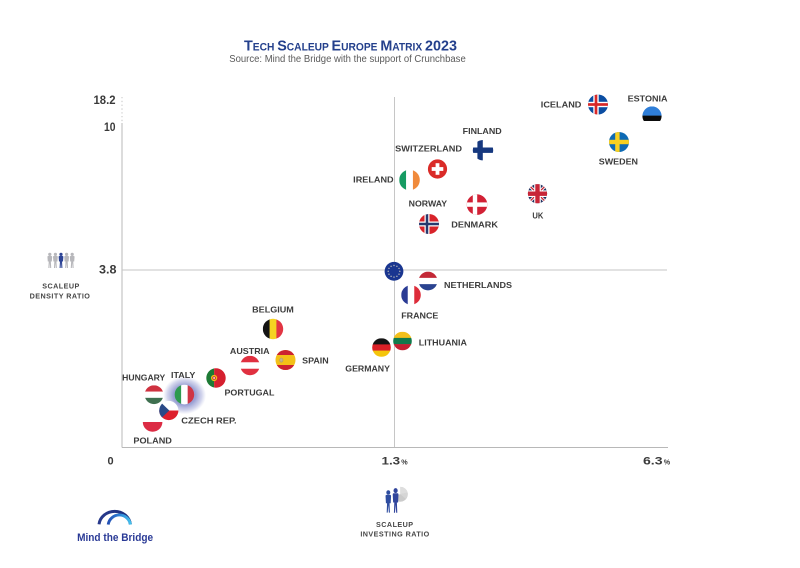 The image size is (800, 568). What do you see at coordinates (60, 296) in the screenshot?
I see `svg-text: DENSITY RATIO` at bounding box center [60, 296].